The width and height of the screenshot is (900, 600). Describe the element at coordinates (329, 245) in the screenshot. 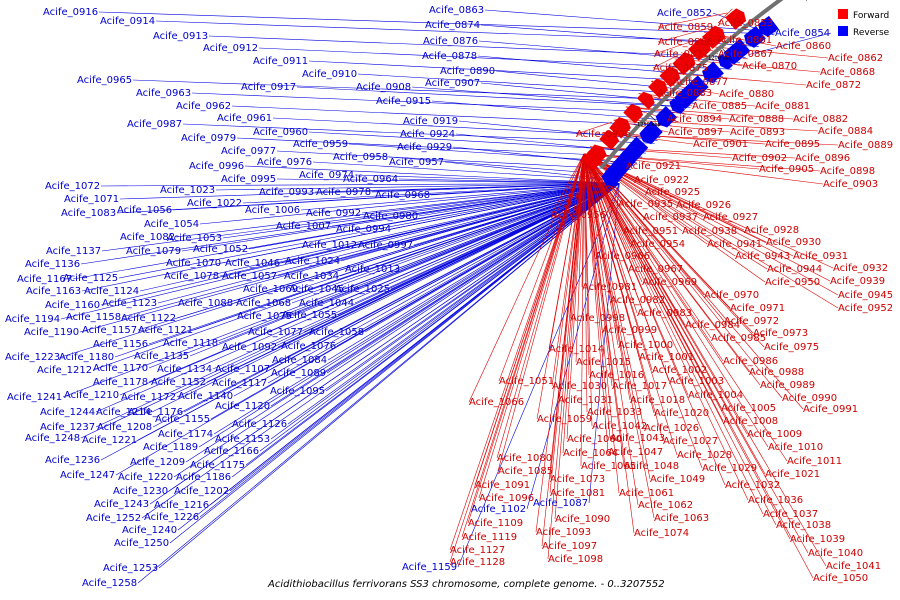

I see `reverse-gene-label: Acife_1012` at that location.